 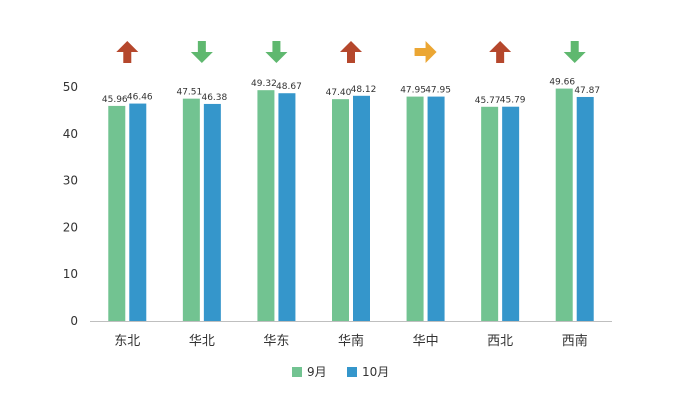 I want to click on y-tick-label: 20, so click(x=70, y=227).